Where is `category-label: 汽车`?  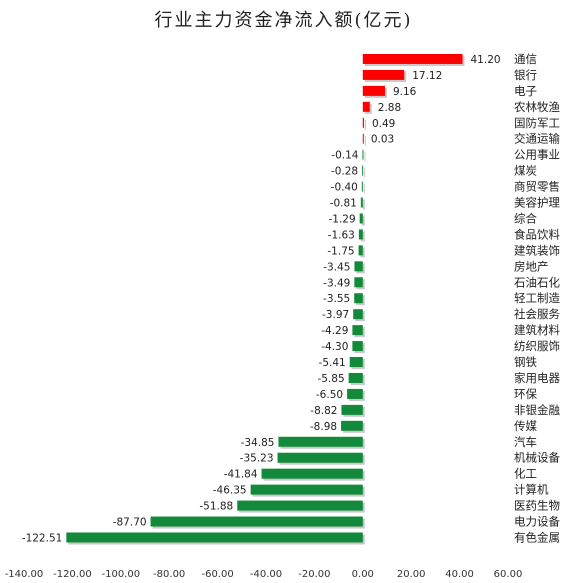 category-label: 汽车 is located at coordinates (525, 442).